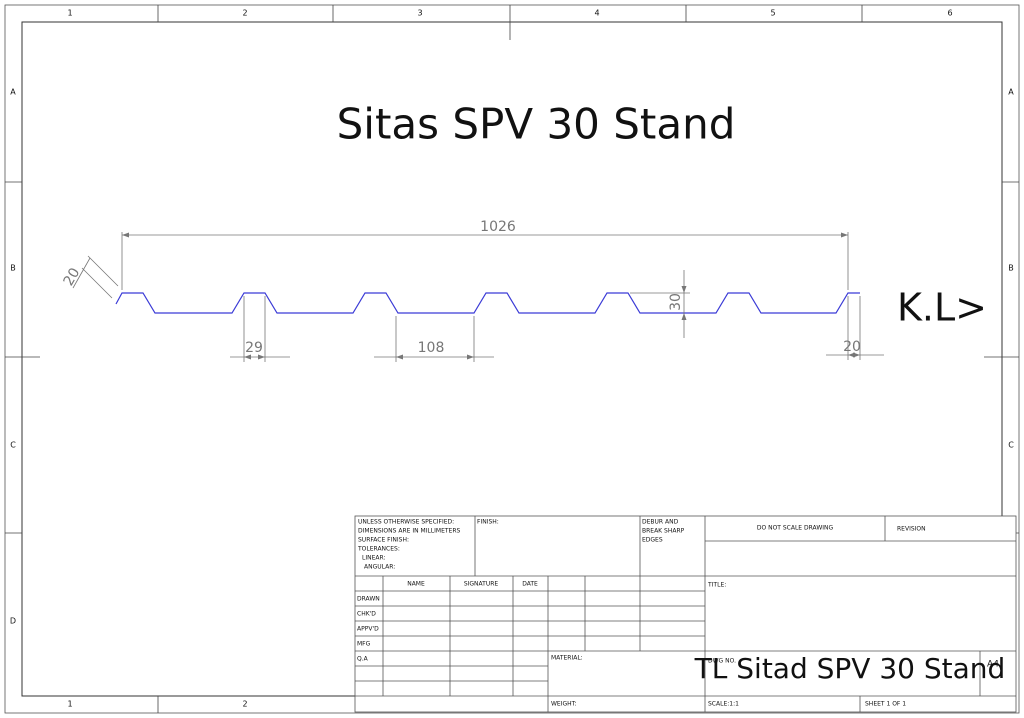  What do you see at coordinates (660, 522) in the screenshot?
I see `field-label: DEBUR AND` at bounding box center [660, 522].